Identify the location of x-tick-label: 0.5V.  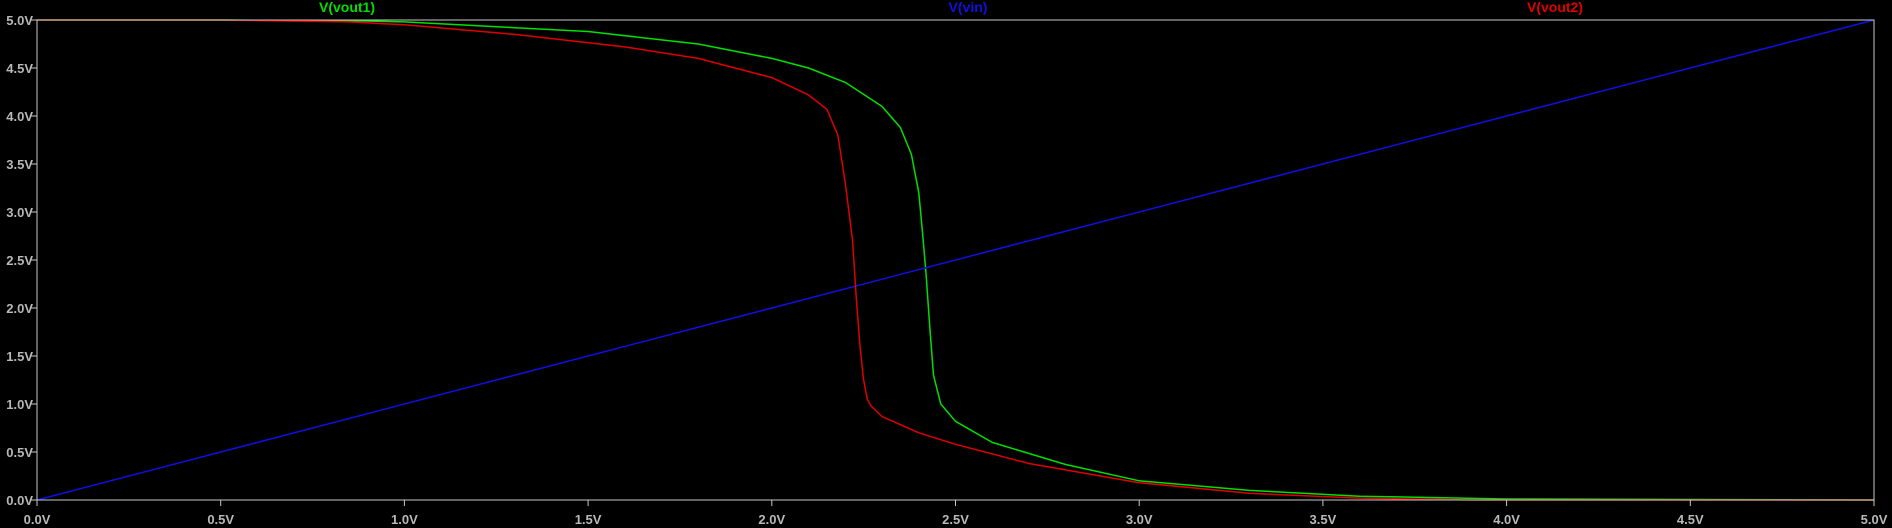
(220, 519).